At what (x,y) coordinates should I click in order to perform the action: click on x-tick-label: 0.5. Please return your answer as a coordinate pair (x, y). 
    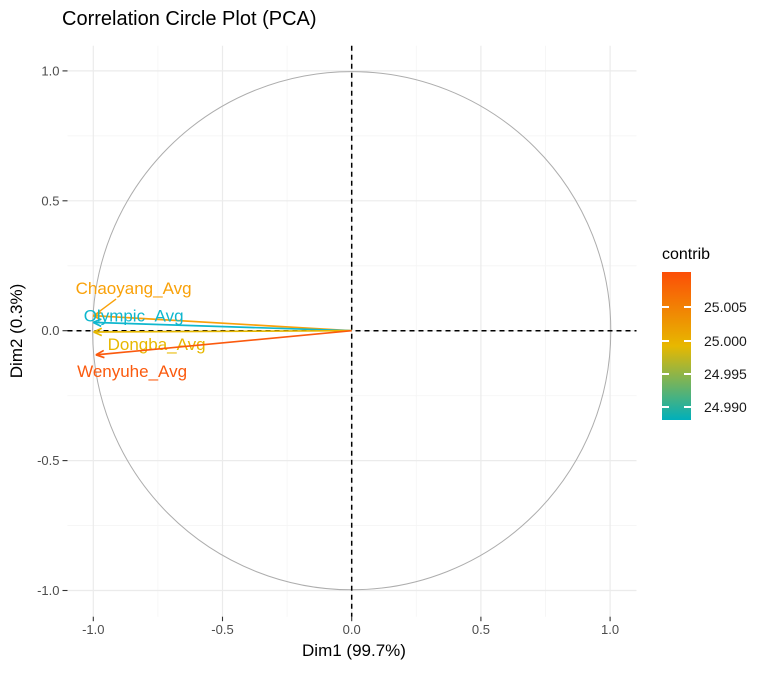
    Looking at the image, I should click on (481, 629).